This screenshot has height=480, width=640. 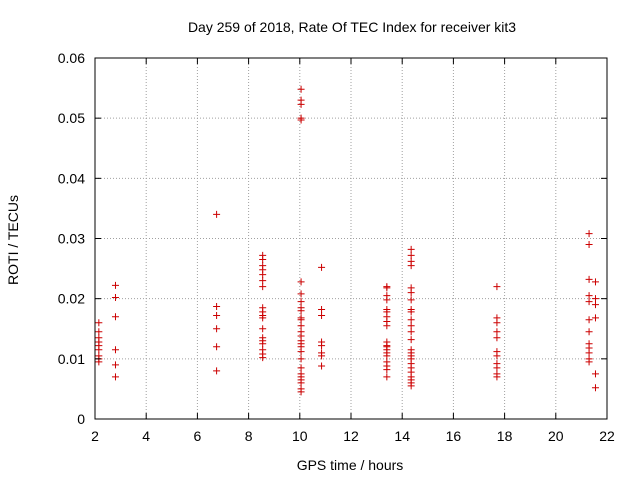 I want to click on y-tick-label: 0, so click(x=81, y=419).